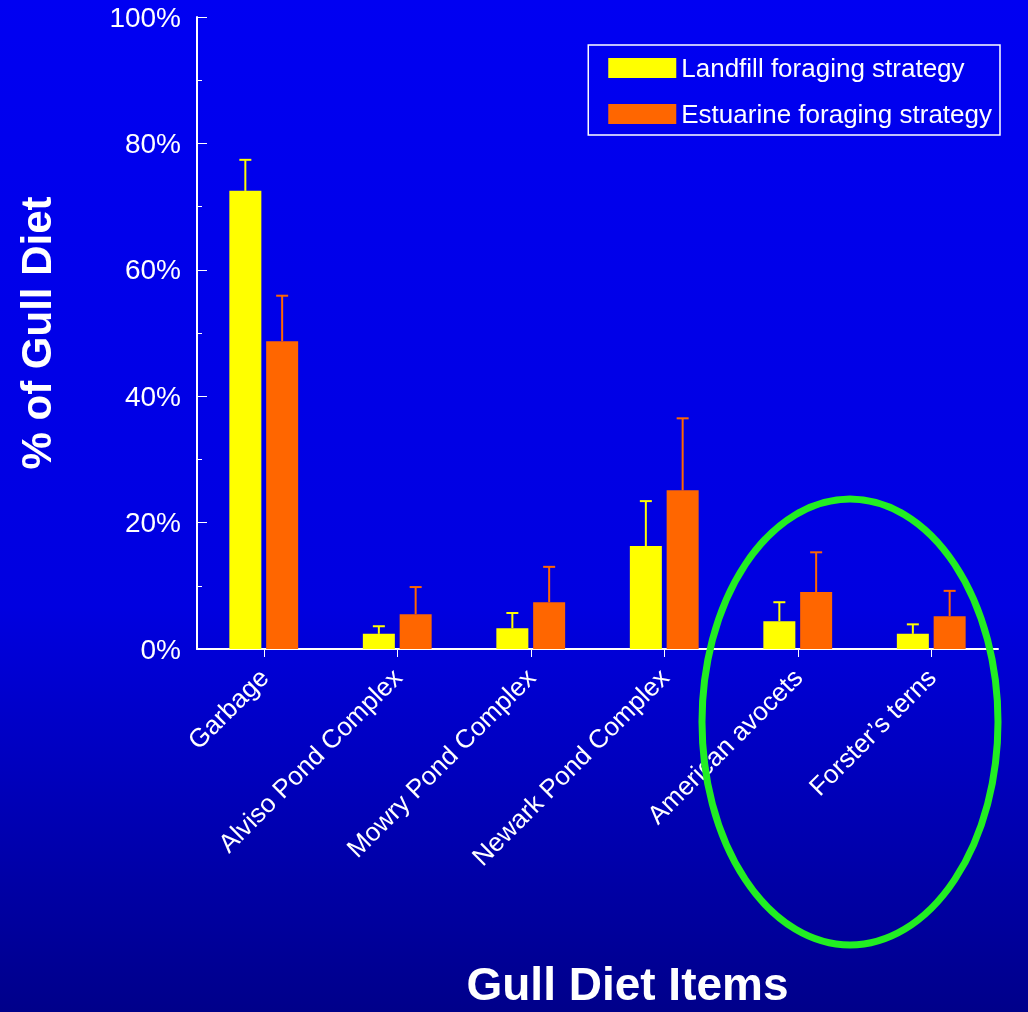 This screenshot has width=1028, height=1012. What do you see at coordinates (152, 143) in the screenshot?
I see `y-tick-label: 80%` at bounding box center [152, 143].